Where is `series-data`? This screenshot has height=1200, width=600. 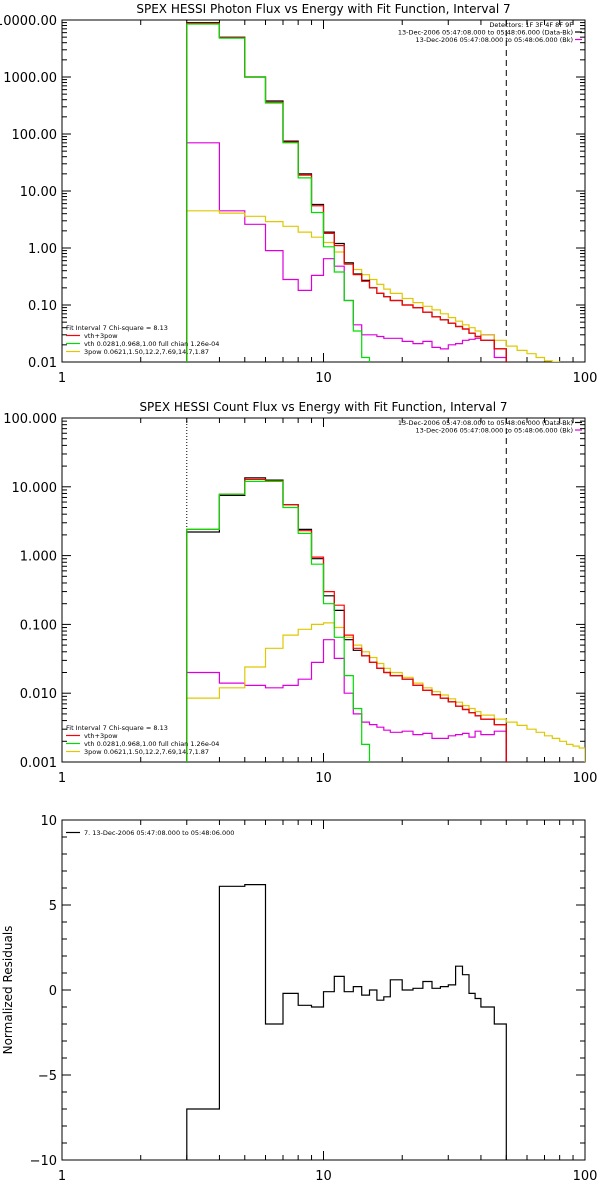
series-data is located at coordinates (346, 619).